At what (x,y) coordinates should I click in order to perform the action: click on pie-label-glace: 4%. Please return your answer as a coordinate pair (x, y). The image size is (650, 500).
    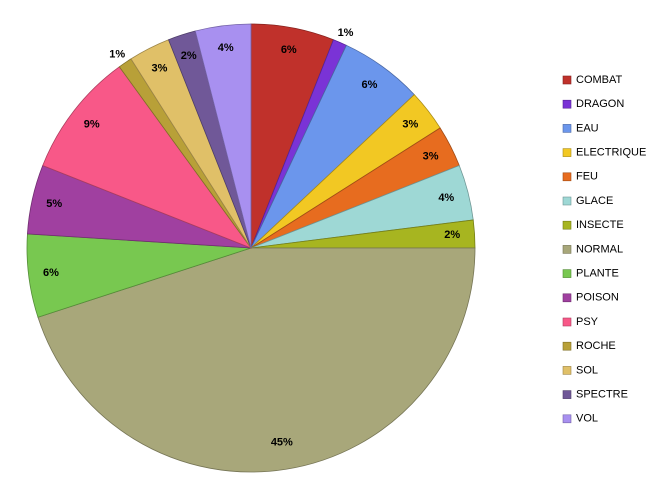
    Looking at the image, I should click on (446, 198).